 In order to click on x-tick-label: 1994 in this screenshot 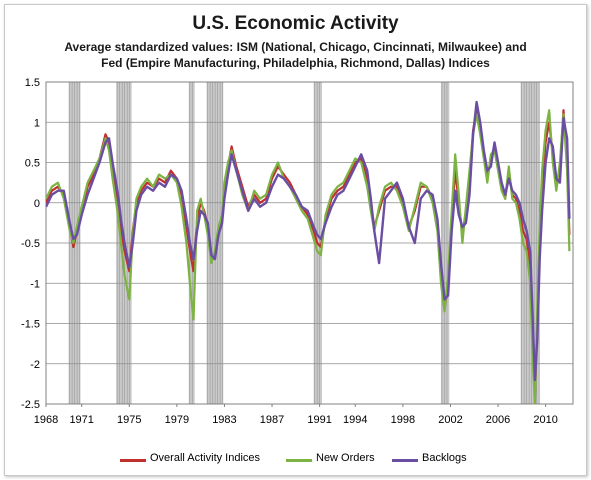, I will do `click(355, 420)`.